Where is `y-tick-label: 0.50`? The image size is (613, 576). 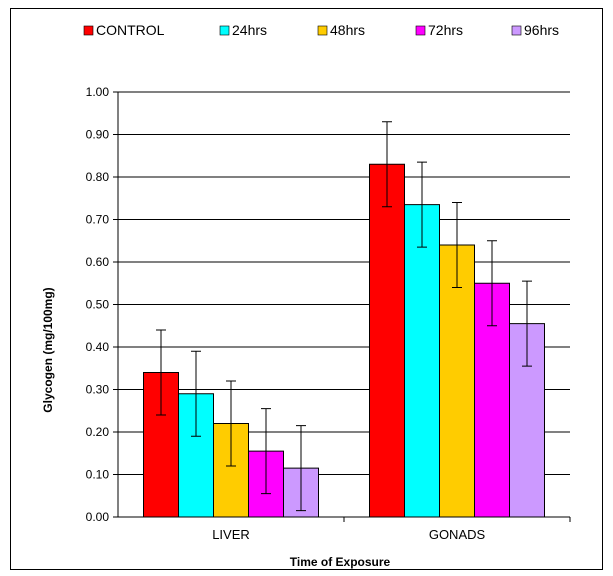
y-tick-label: 0.50 is located at coordinates (98, 305).